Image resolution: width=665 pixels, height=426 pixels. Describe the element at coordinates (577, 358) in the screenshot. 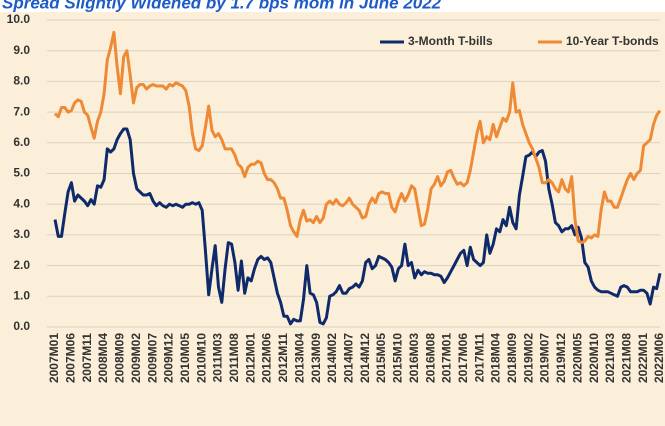

I see `x-tick-label: 2020M05` at that location.